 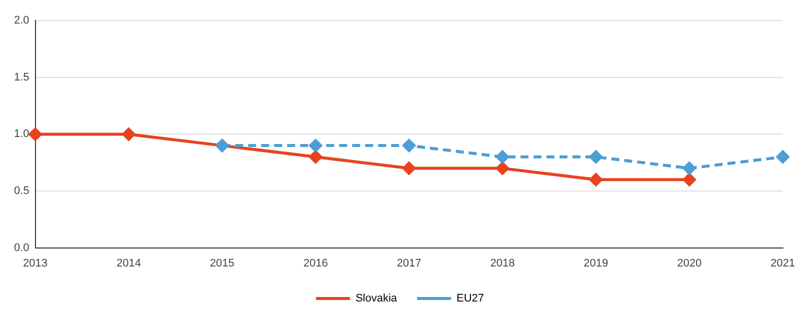 What do you see at coordinates (35, 263) in the screenshot?
I see `x-tick-label: 2013` at bounding box center [35, 263].